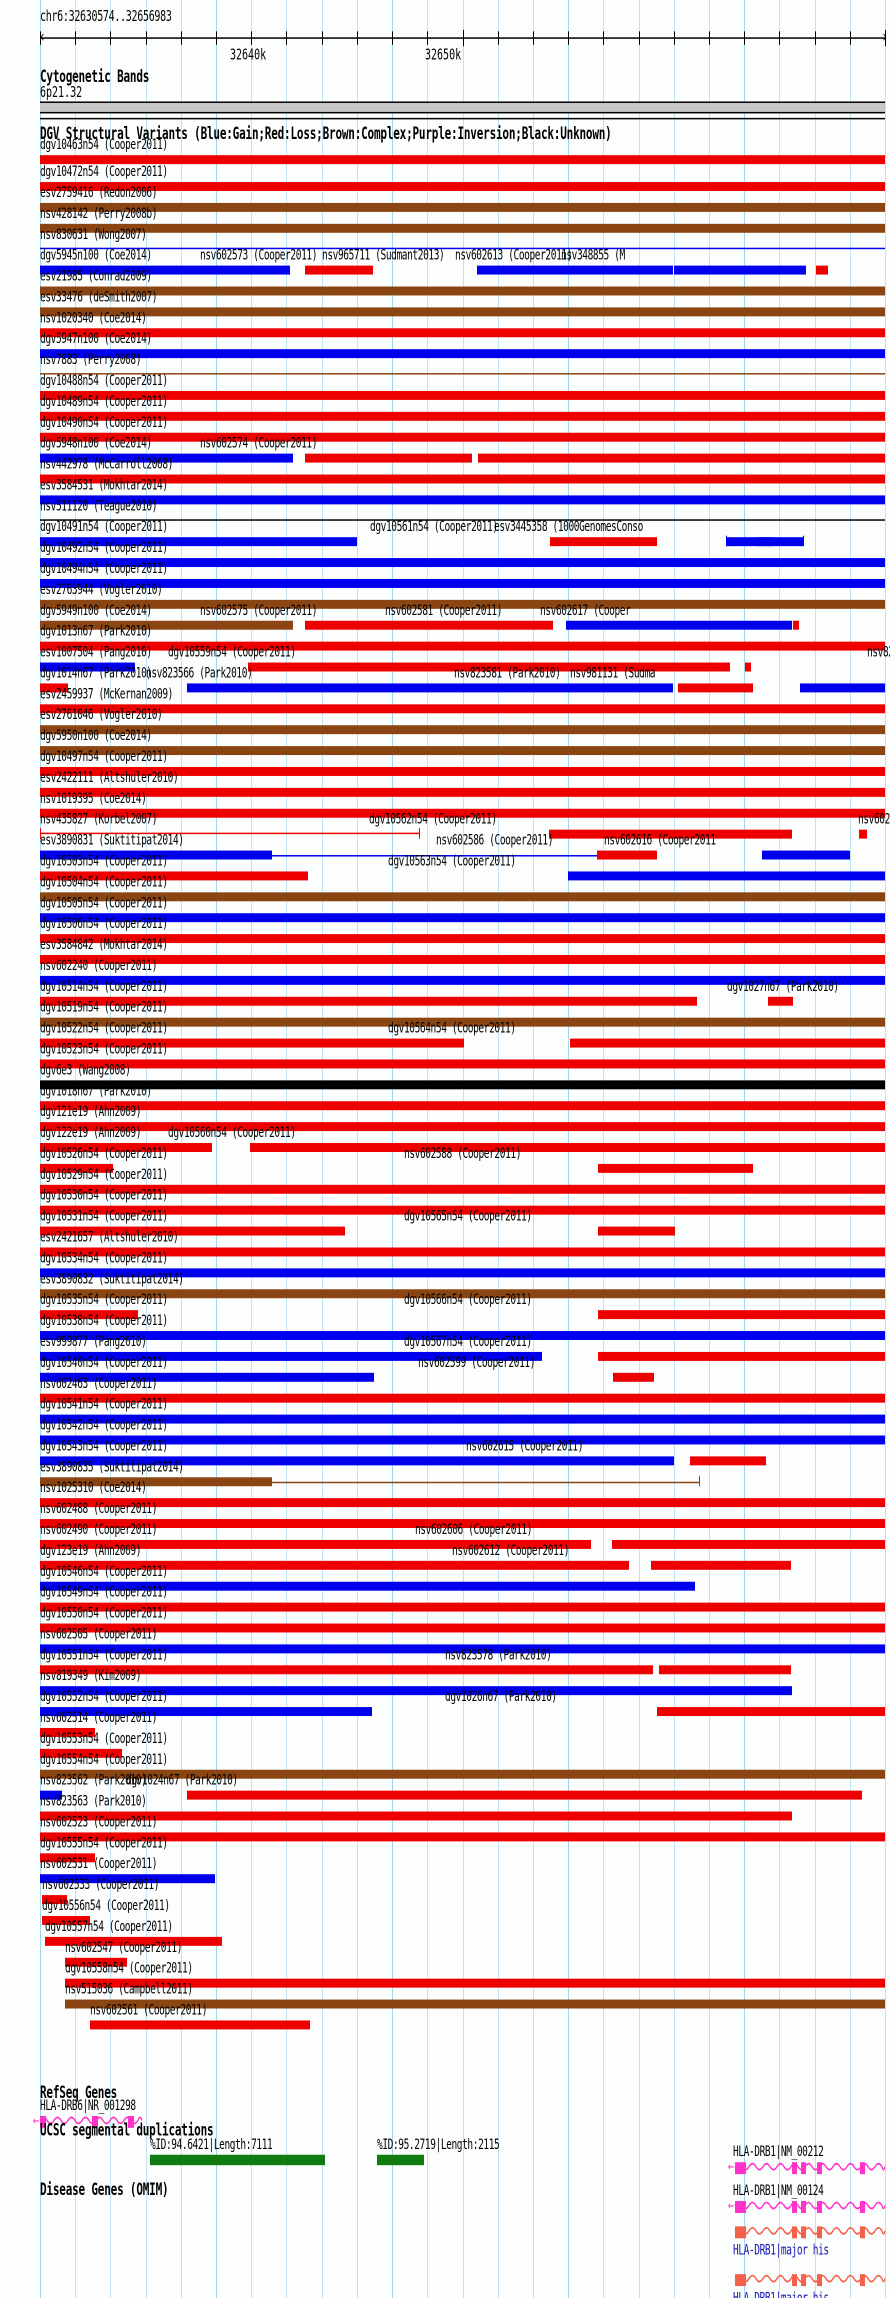 Image resolution: width=890 pixels, height=2298 pixels. Describe the element at coordinates (445, 2116) in the screenshot. I see `refseq-gene: HLA-DRB6|NR_001298 ←` at that location.